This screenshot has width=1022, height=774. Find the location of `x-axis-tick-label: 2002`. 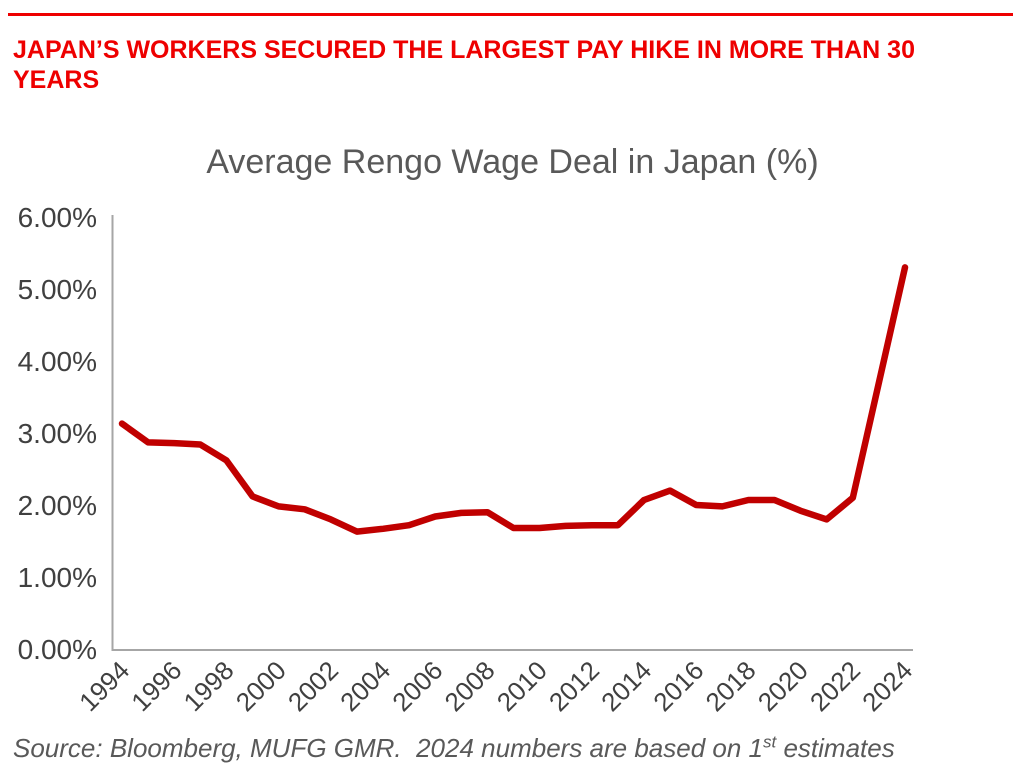

x-axis-tick-label: 2002 is located at coordinates (313, 686).